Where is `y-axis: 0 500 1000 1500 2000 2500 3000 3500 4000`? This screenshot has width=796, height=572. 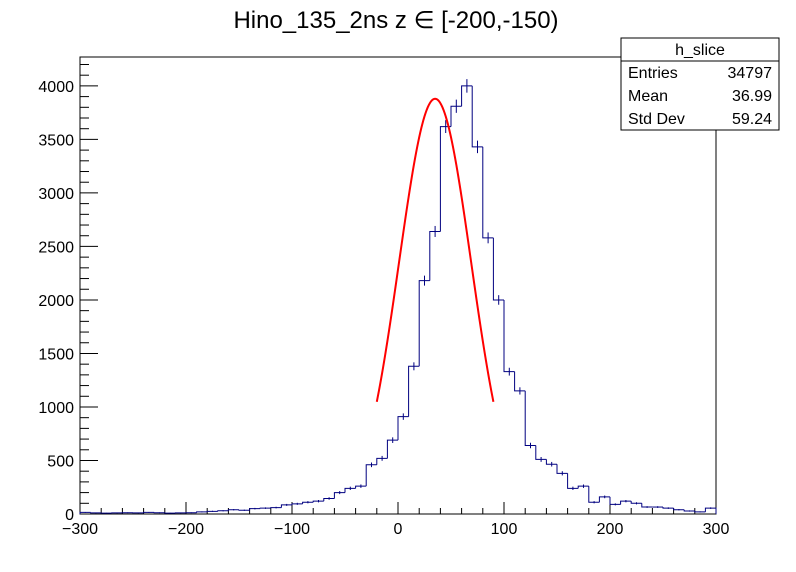 y-axis: 0 500 1000 1500 2000 2500 3000 3500 4000 is located at coordinates (68, 293).